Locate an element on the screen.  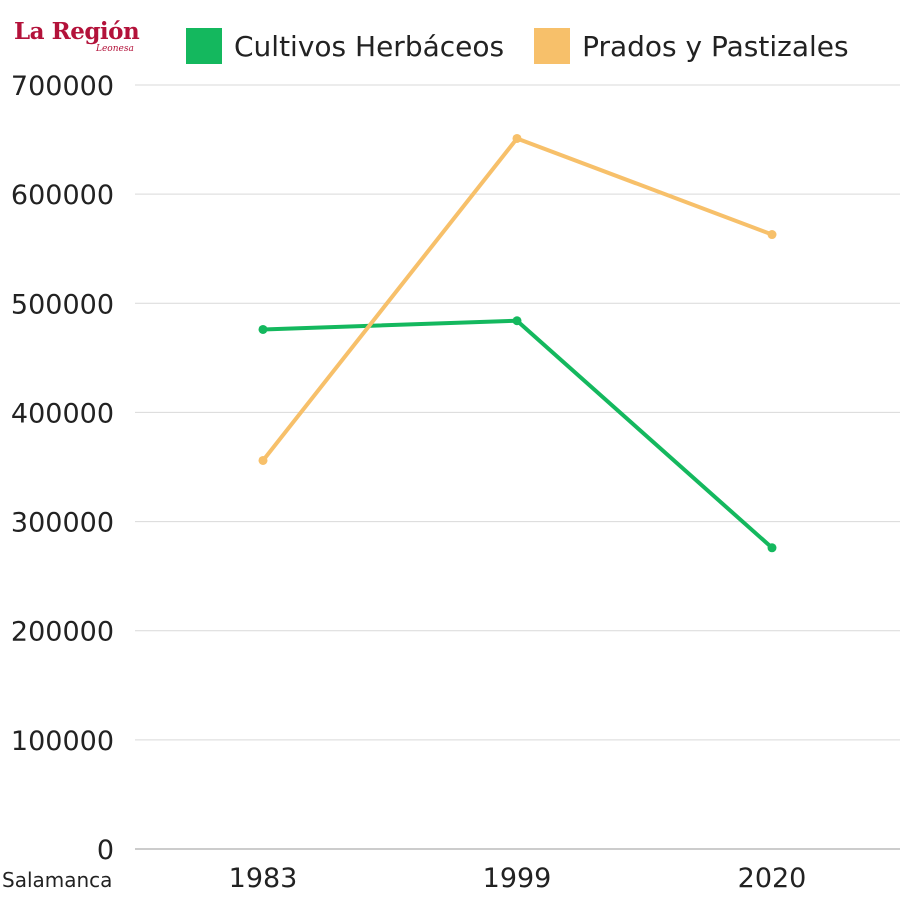
y-tick-label: 0 is located at coordinates (105, 850).